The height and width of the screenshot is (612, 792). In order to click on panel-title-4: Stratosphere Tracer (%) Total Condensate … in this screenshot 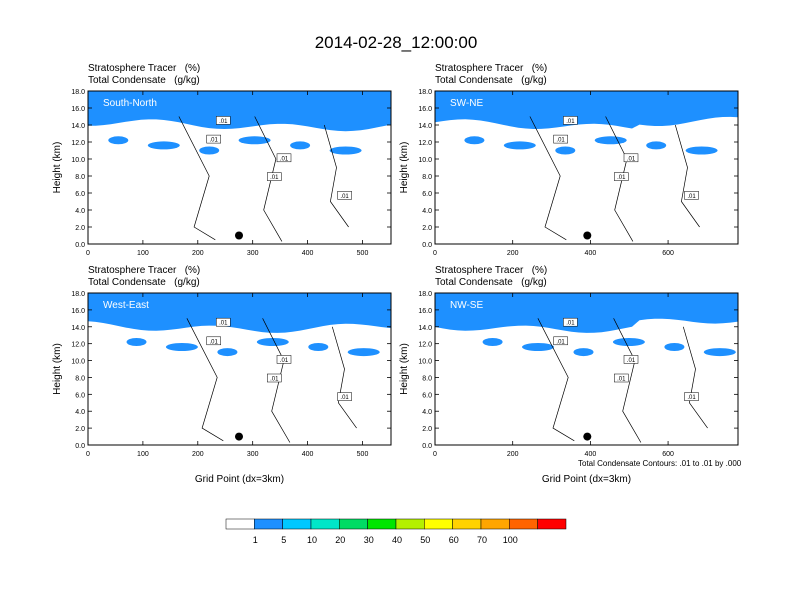, I will do `click(491, 276)`.